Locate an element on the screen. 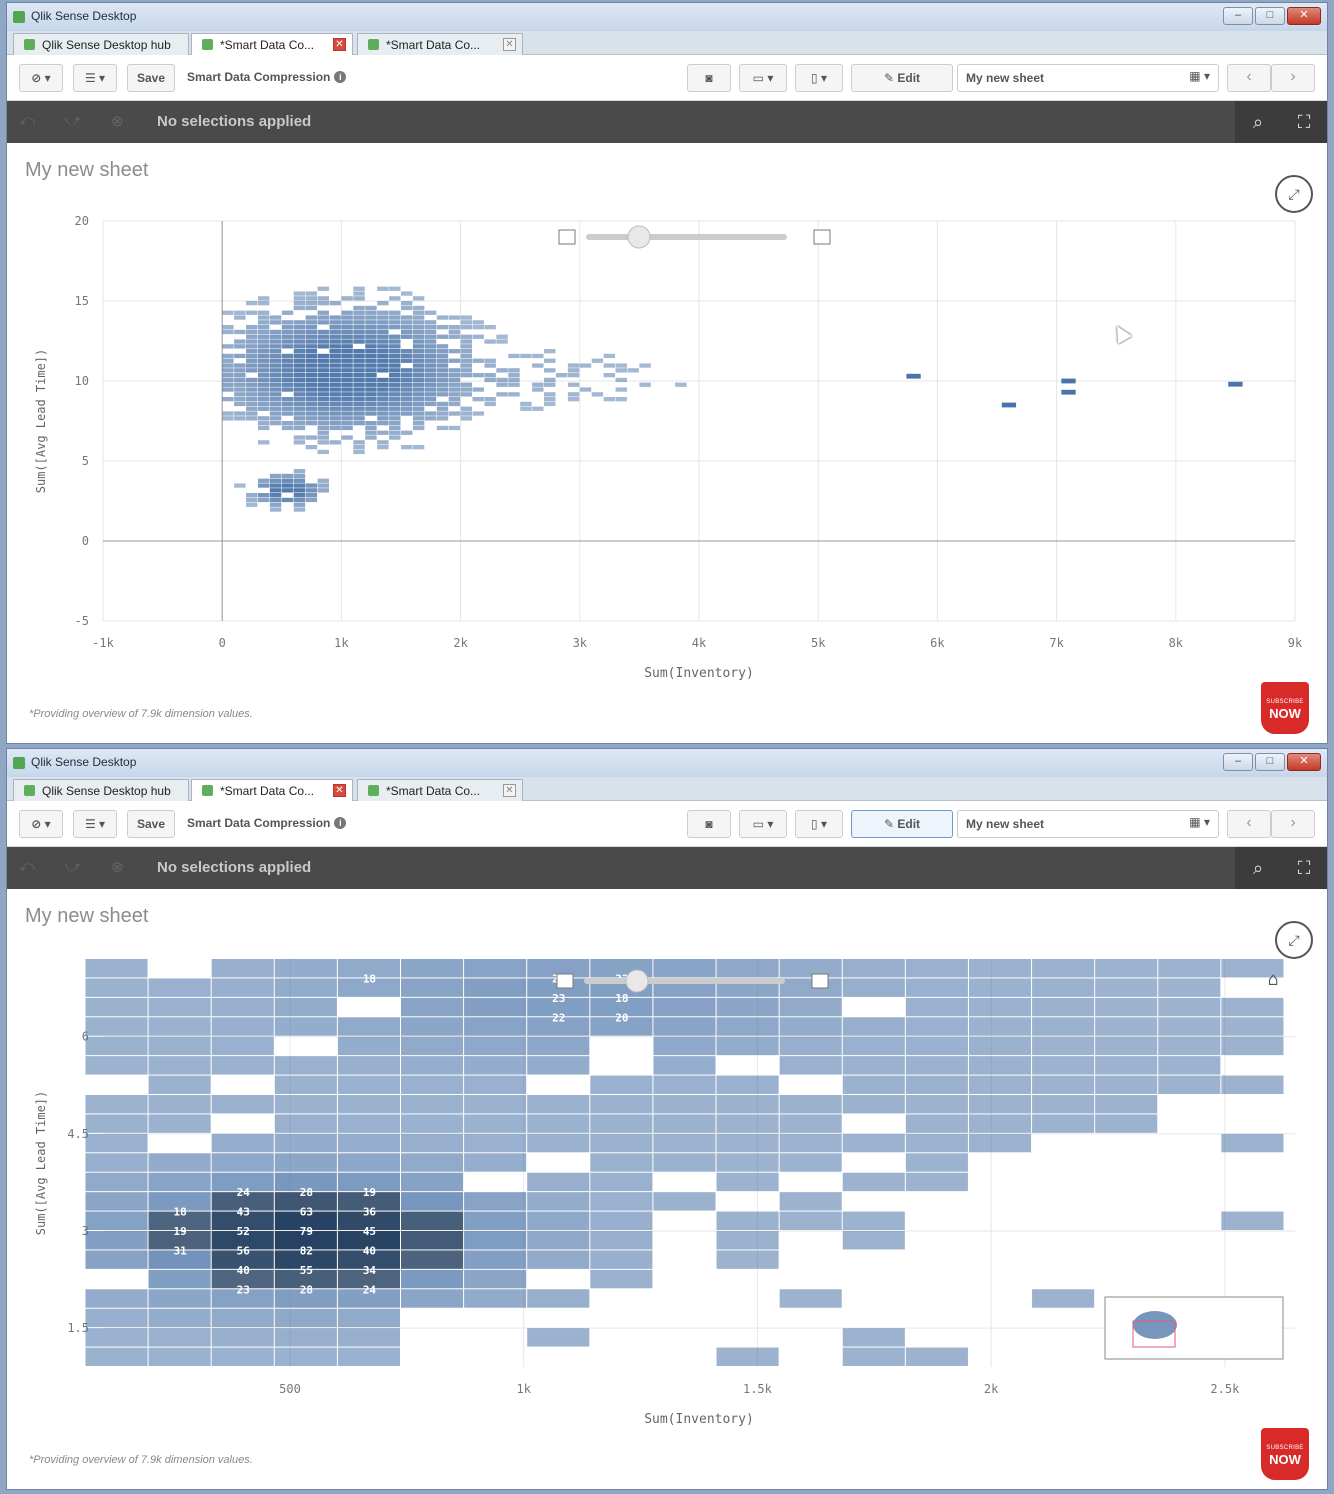  qlik-app-icon is located at coordinates (19, 763).